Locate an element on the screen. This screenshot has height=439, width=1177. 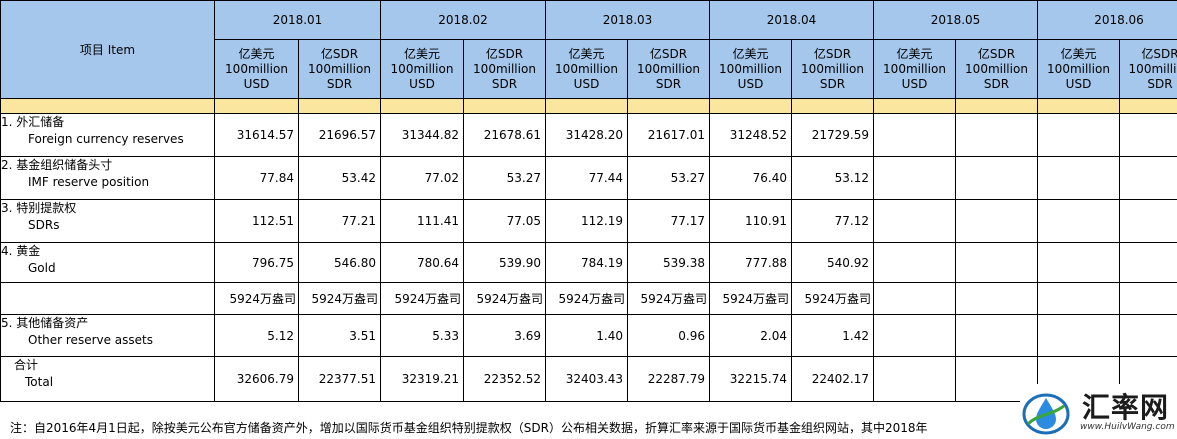
value-cell: 22352.52 is located at coordinates (504, 379).